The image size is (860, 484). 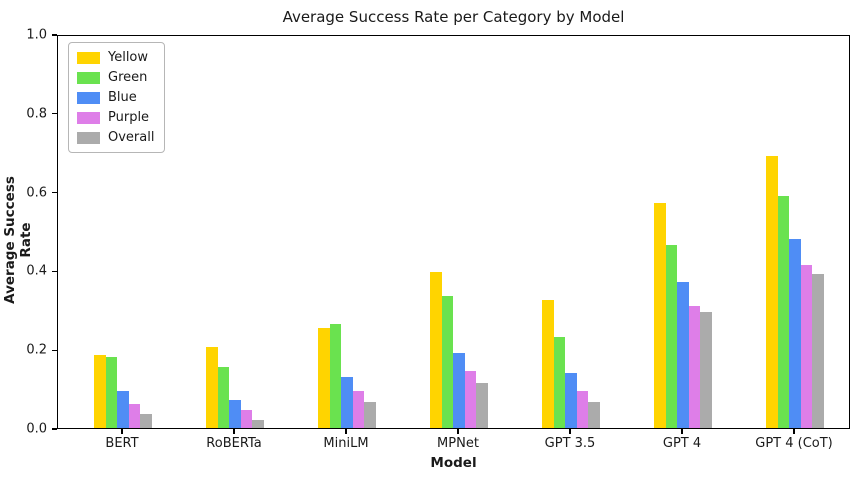 I want to click on bar-overall-gpt-4-cot-, so click(x=818, y=351).